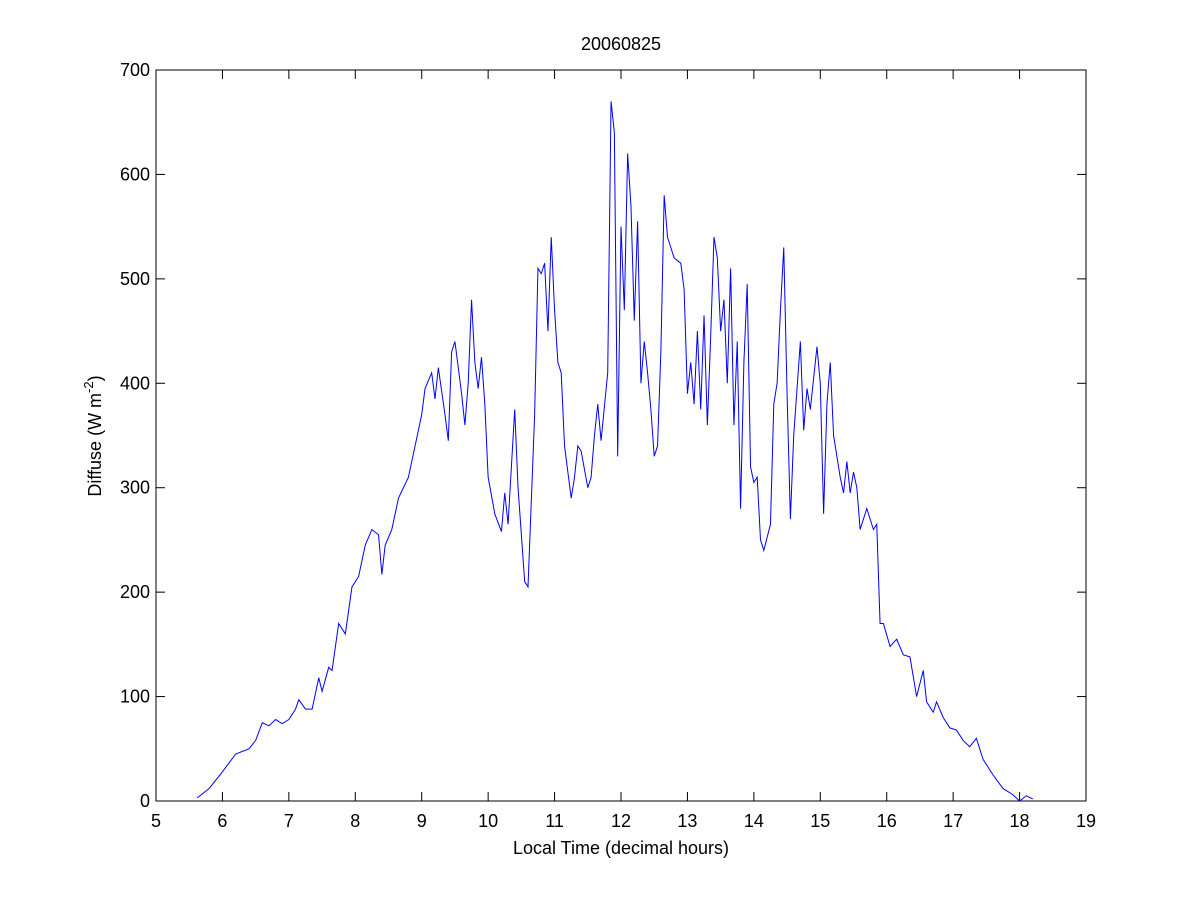 This screenshot has height=905, width=1200. I want to click on x-tick-label: 14, so click(754, 821).